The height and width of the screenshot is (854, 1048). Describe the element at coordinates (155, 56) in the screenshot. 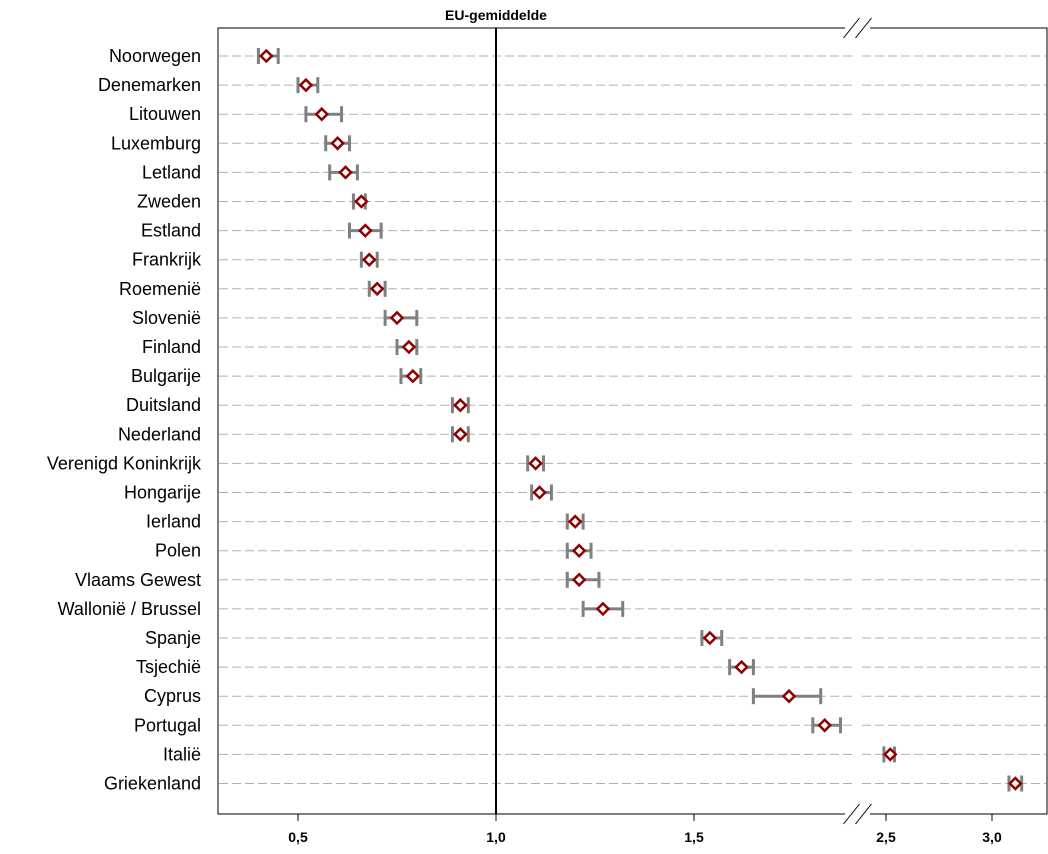

I see `country-label: Noorwegen` at that location.